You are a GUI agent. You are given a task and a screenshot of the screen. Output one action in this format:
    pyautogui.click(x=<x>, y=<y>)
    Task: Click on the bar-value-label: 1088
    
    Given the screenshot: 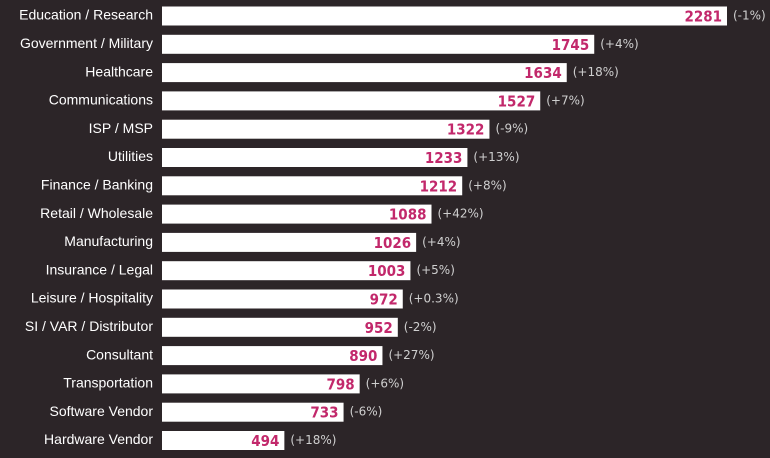 What is the action you would take?
    pyautogui.click(x=408, y=215)
    